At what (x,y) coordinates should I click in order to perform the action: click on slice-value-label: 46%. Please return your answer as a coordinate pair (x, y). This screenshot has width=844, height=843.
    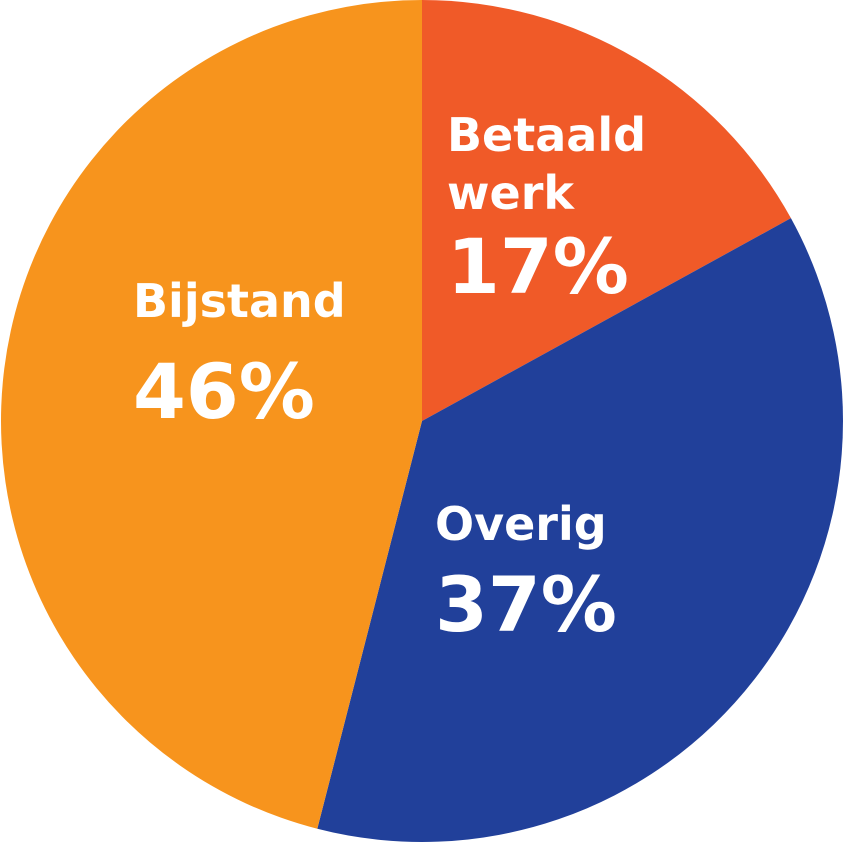
    Looking at the image, I should click on (224, 391).